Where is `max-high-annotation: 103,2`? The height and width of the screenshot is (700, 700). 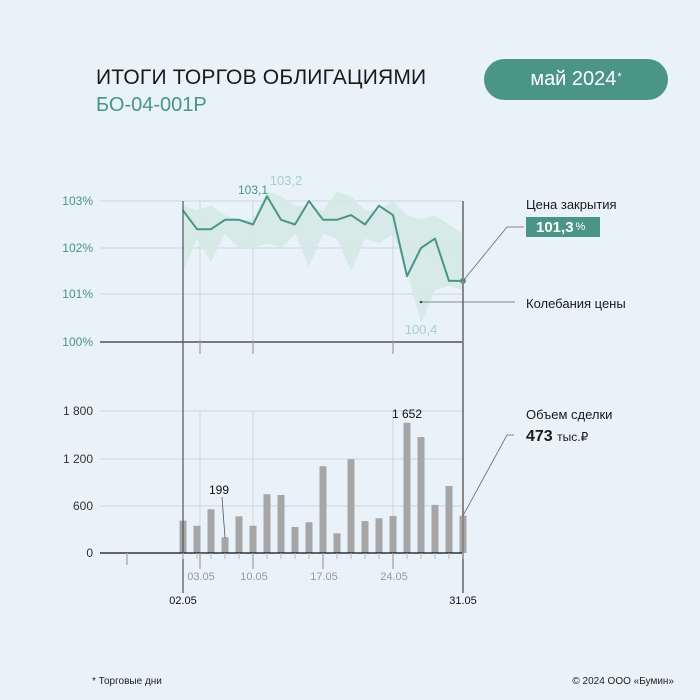
max-high-annotation: 103,2 is located at coordinates (286, 180).